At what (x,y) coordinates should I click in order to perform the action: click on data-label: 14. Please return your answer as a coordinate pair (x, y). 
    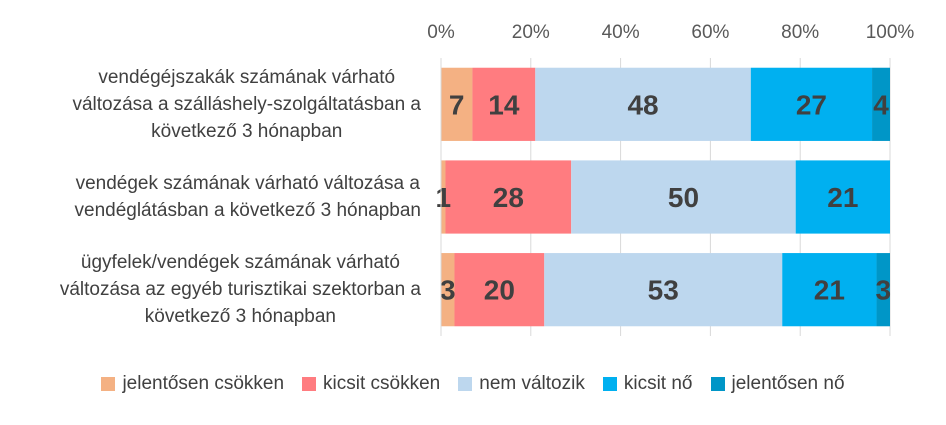
    Looking at the image, I should click on (504, 104).